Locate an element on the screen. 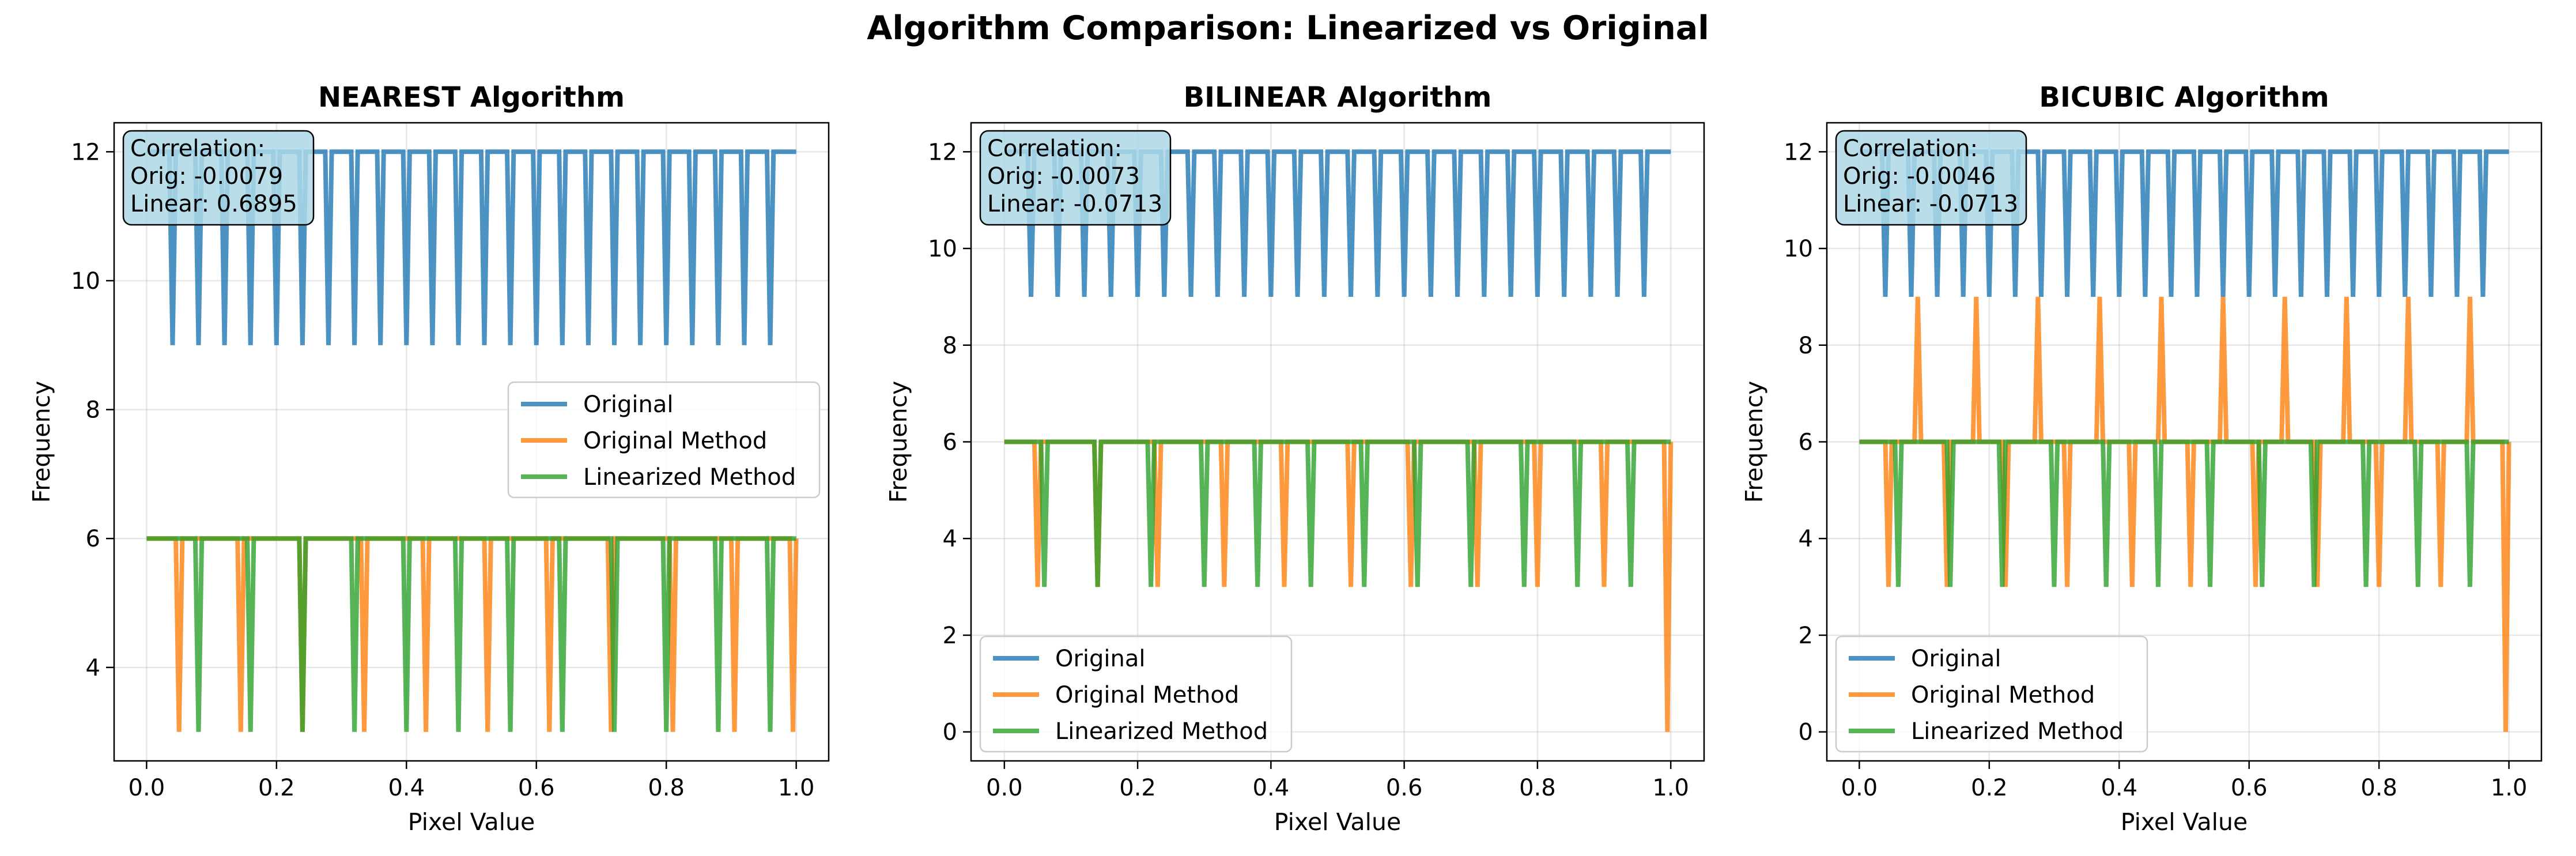 This screenshot has width=2576, height=856. panel-title: NEAREST Algorithm is located at coordinates (471, 98).